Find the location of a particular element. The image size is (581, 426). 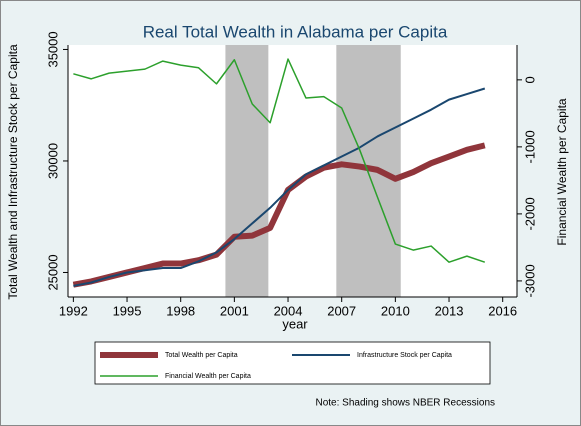

legend-label: Infrastructure Stock per Capita is located at coordinates (404, 355).